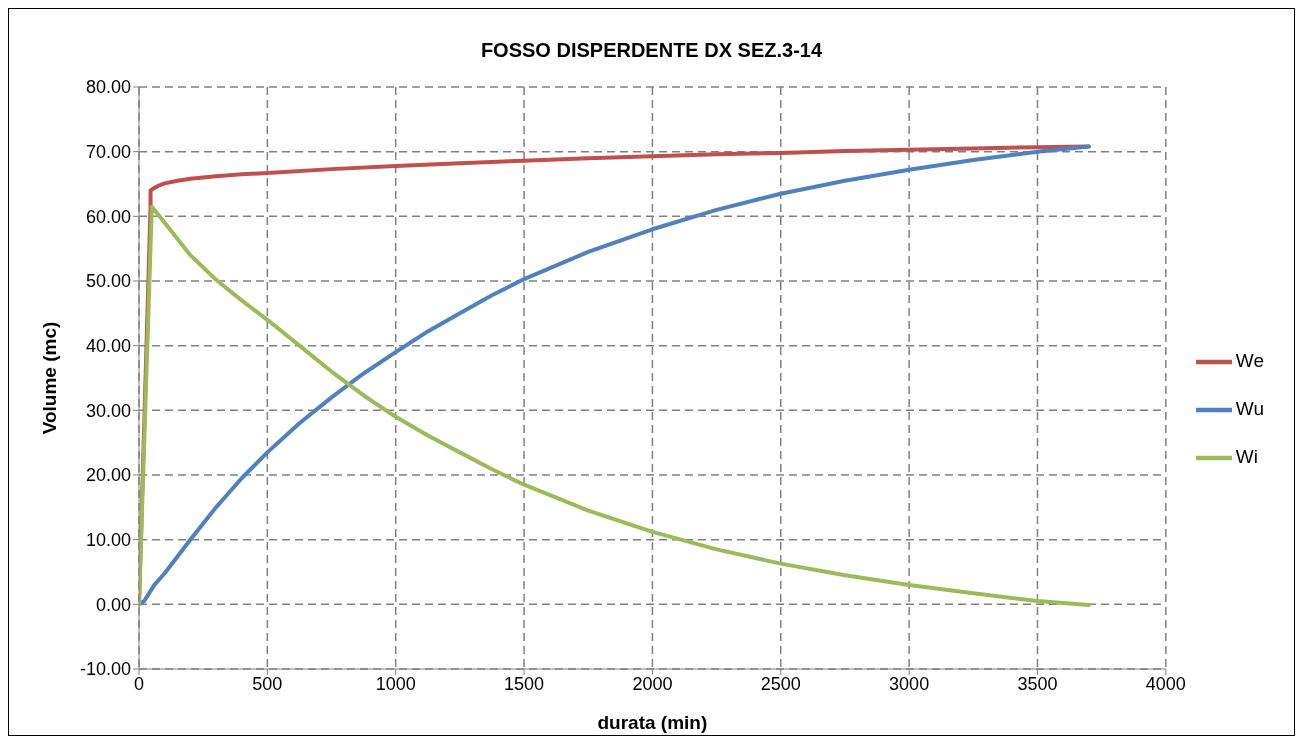 This screenshot has height=742, width=1301. I want to click on x-tick-label: 1000, so click(395, 683).